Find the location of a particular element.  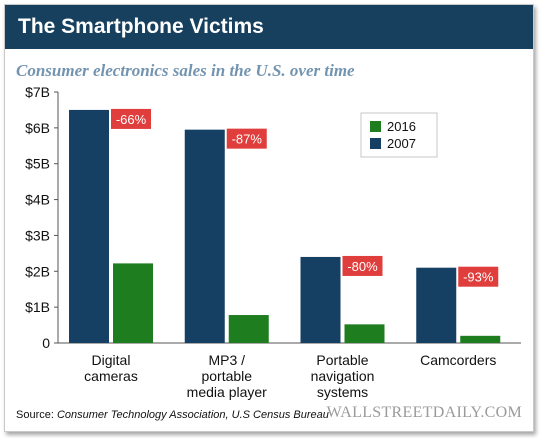

change-label: -87% is located at coordinates (247, 139).